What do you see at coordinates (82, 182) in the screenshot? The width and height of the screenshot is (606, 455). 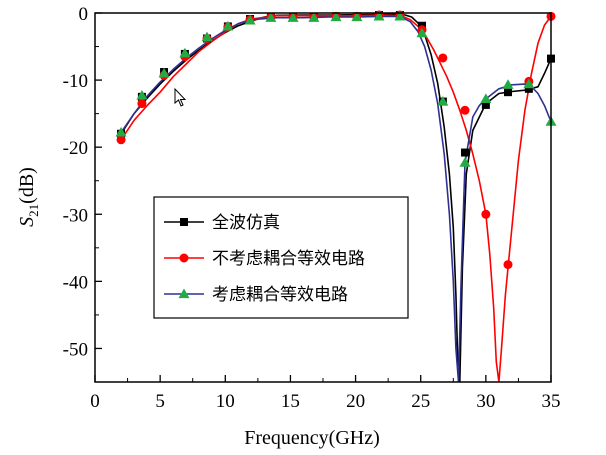 I see `y-axis-ticks: 0 -10 -20 -30 -40 -50` at bounding box center [82, 182].